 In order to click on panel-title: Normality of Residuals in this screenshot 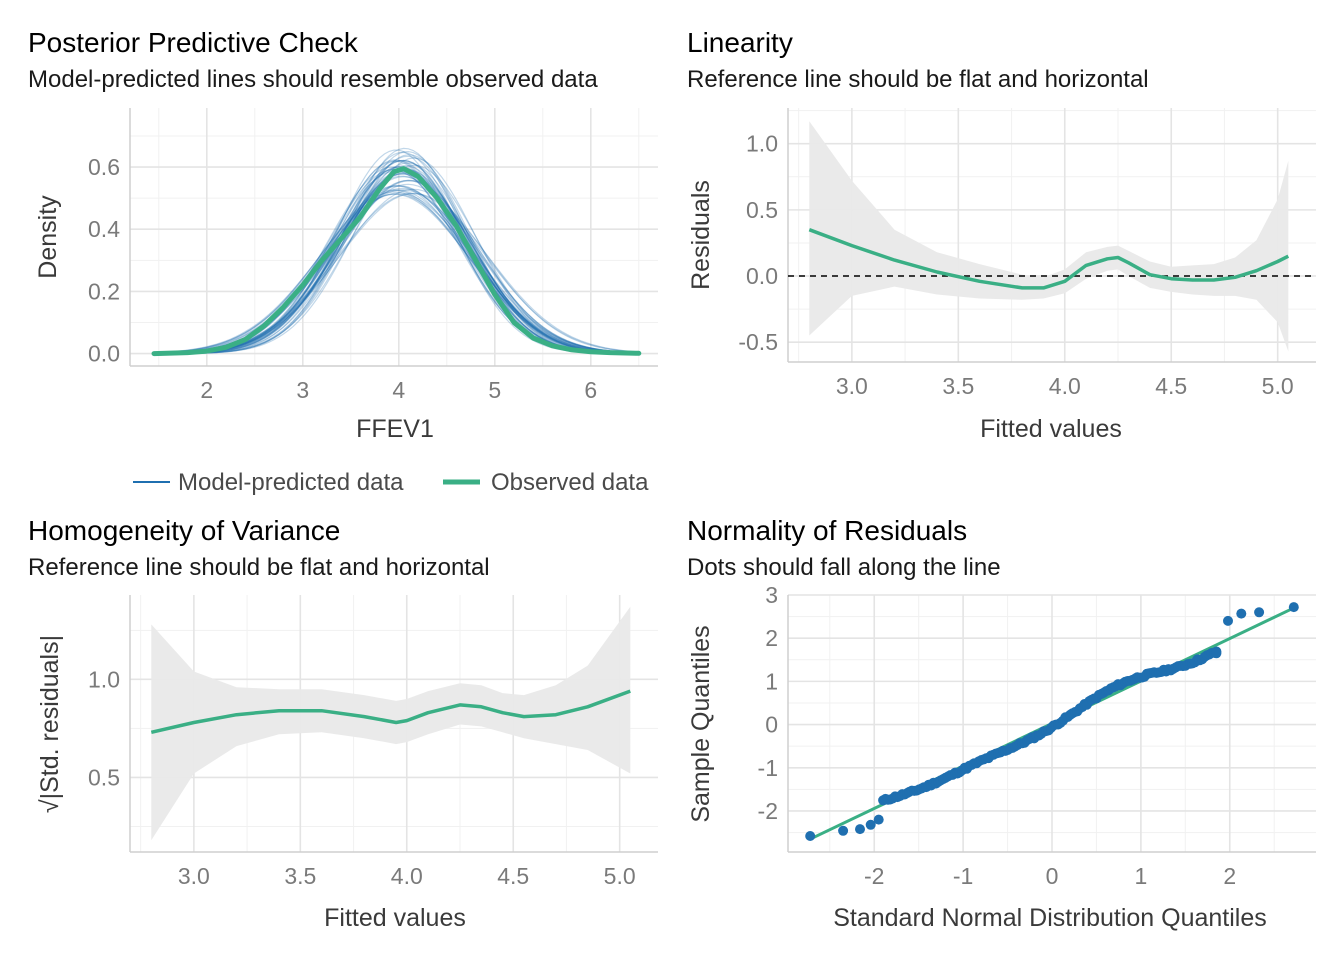, I will do `click(827, 530)`.